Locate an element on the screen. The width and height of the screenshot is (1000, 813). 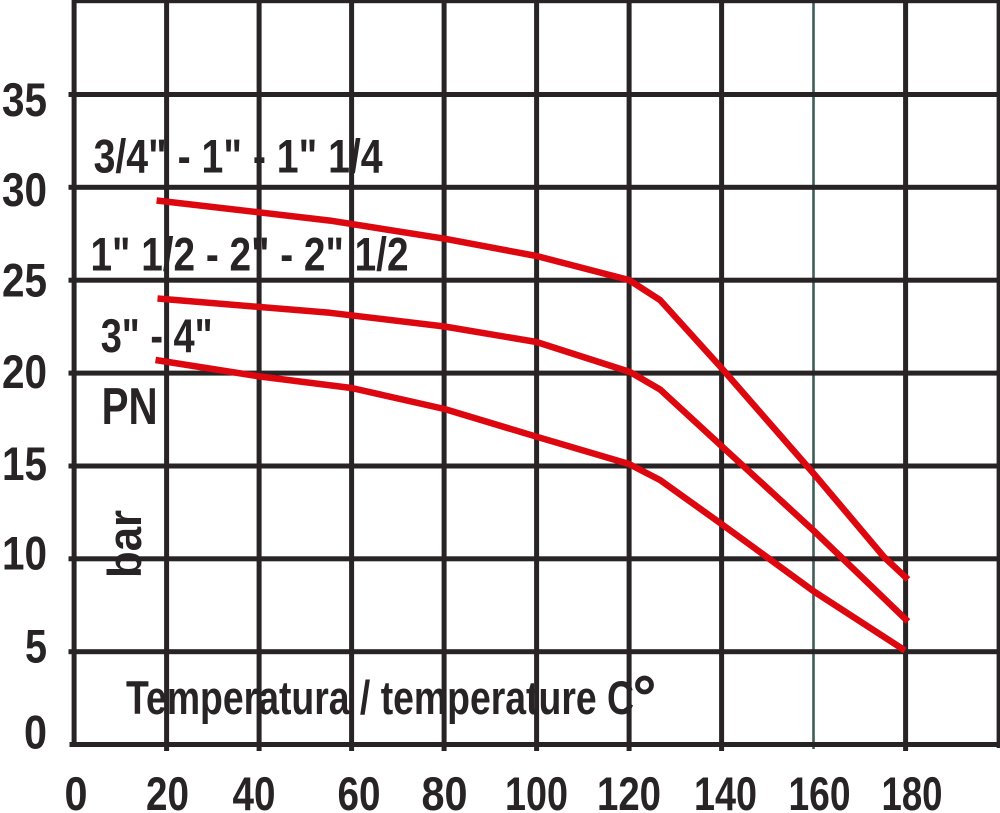
svg-text: 30 is located at coordinates (24, 189).